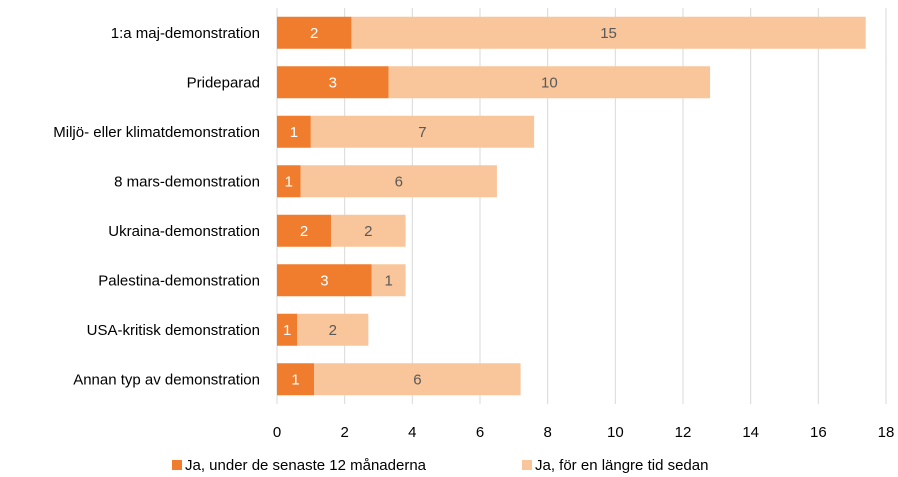 The height and width of the screenshot is (477, 898). What do you see at coordinates (547, 432) in the screenshot?
I see `x-tick-label: 8` at bounding box center [547, 432].